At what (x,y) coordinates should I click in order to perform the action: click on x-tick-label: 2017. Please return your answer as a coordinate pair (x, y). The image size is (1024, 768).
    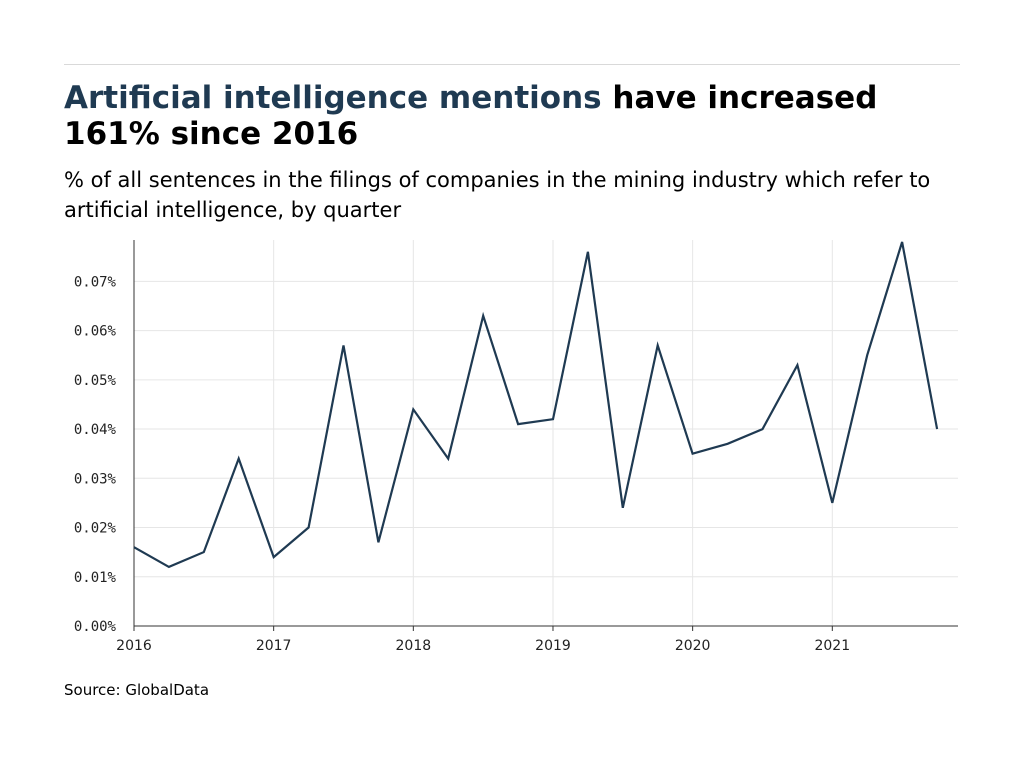
    Looking at the image, I should click on (274, 646).